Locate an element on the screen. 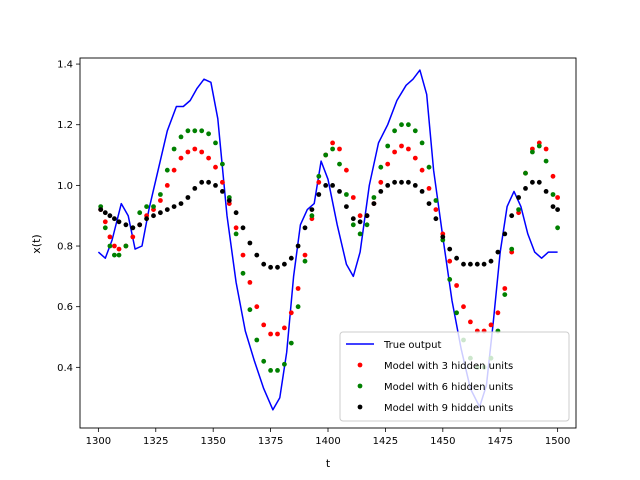 This screenshot has height=480, width=640. x-tick-label: 1400 is located at coordinates (327, 441).